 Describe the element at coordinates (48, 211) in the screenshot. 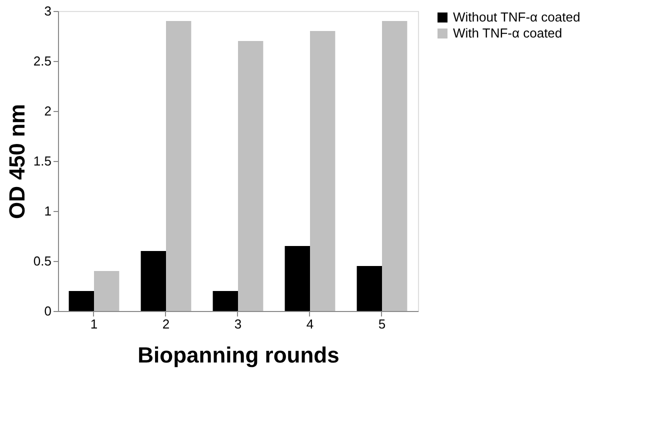

I see `y-tick-label: 1` at that location.